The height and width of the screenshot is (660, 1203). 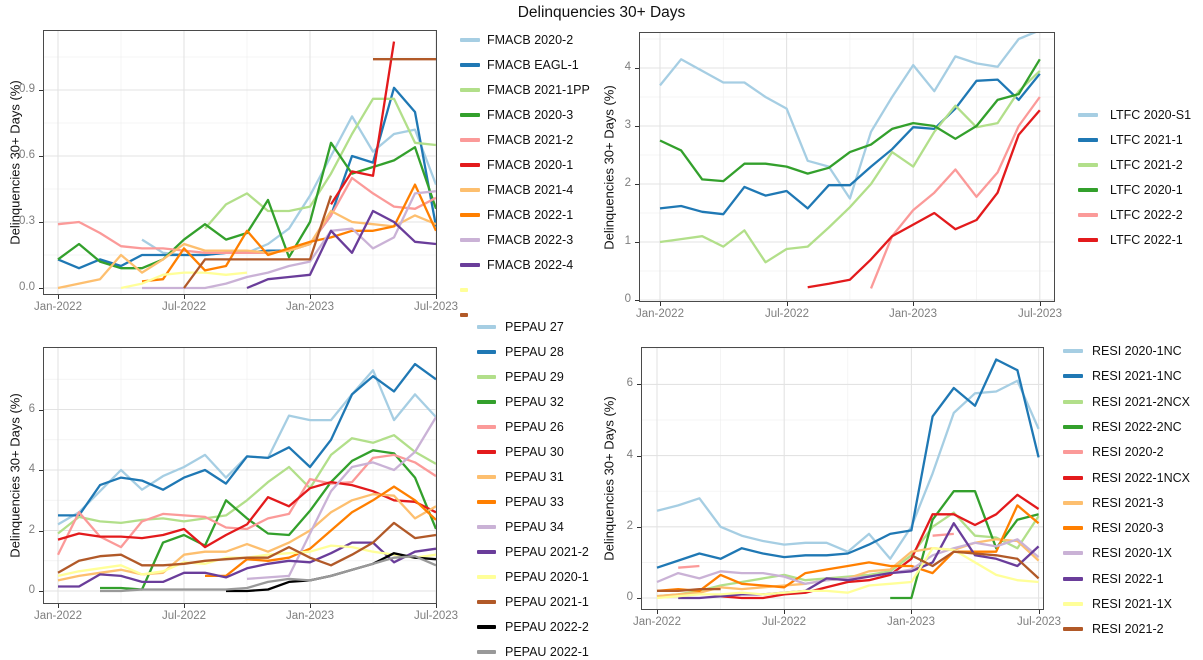 I want to click on legend-label: FMACB 2022-4, so click(x=530, y=265).